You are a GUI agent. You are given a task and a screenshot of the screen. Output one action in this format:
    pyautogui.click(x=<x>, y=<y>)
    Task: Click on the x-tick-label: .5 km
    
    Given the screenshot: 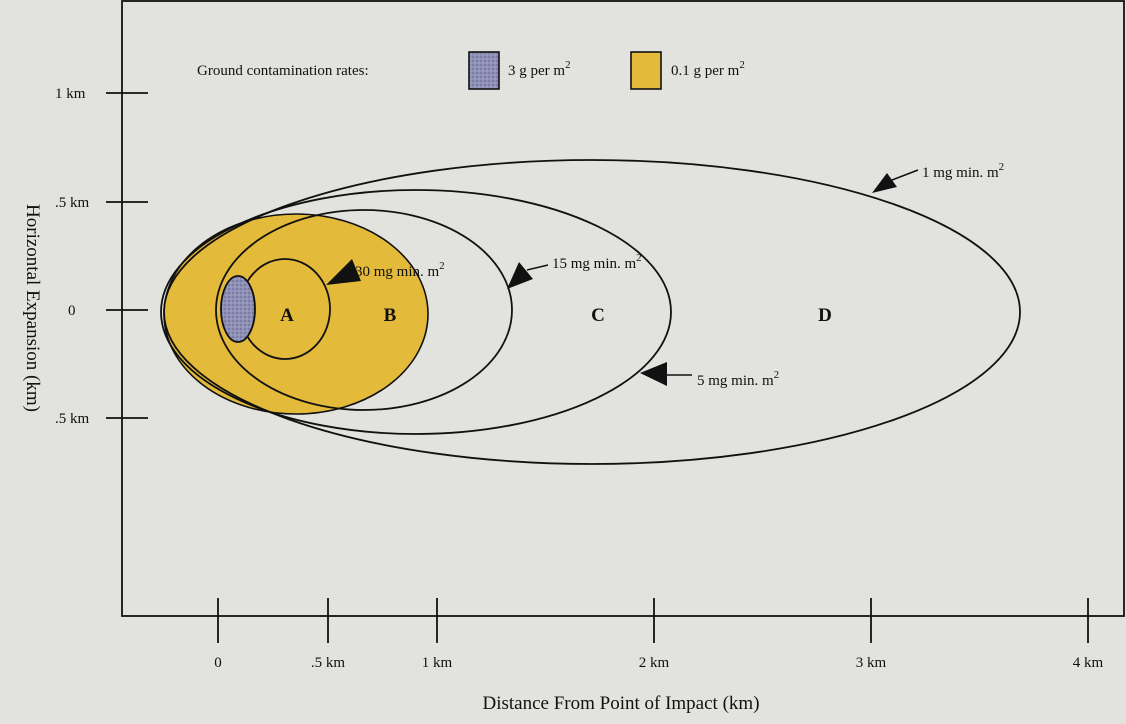 What is the action you would take?
    pyautogui.click(x=328, y=663)
    